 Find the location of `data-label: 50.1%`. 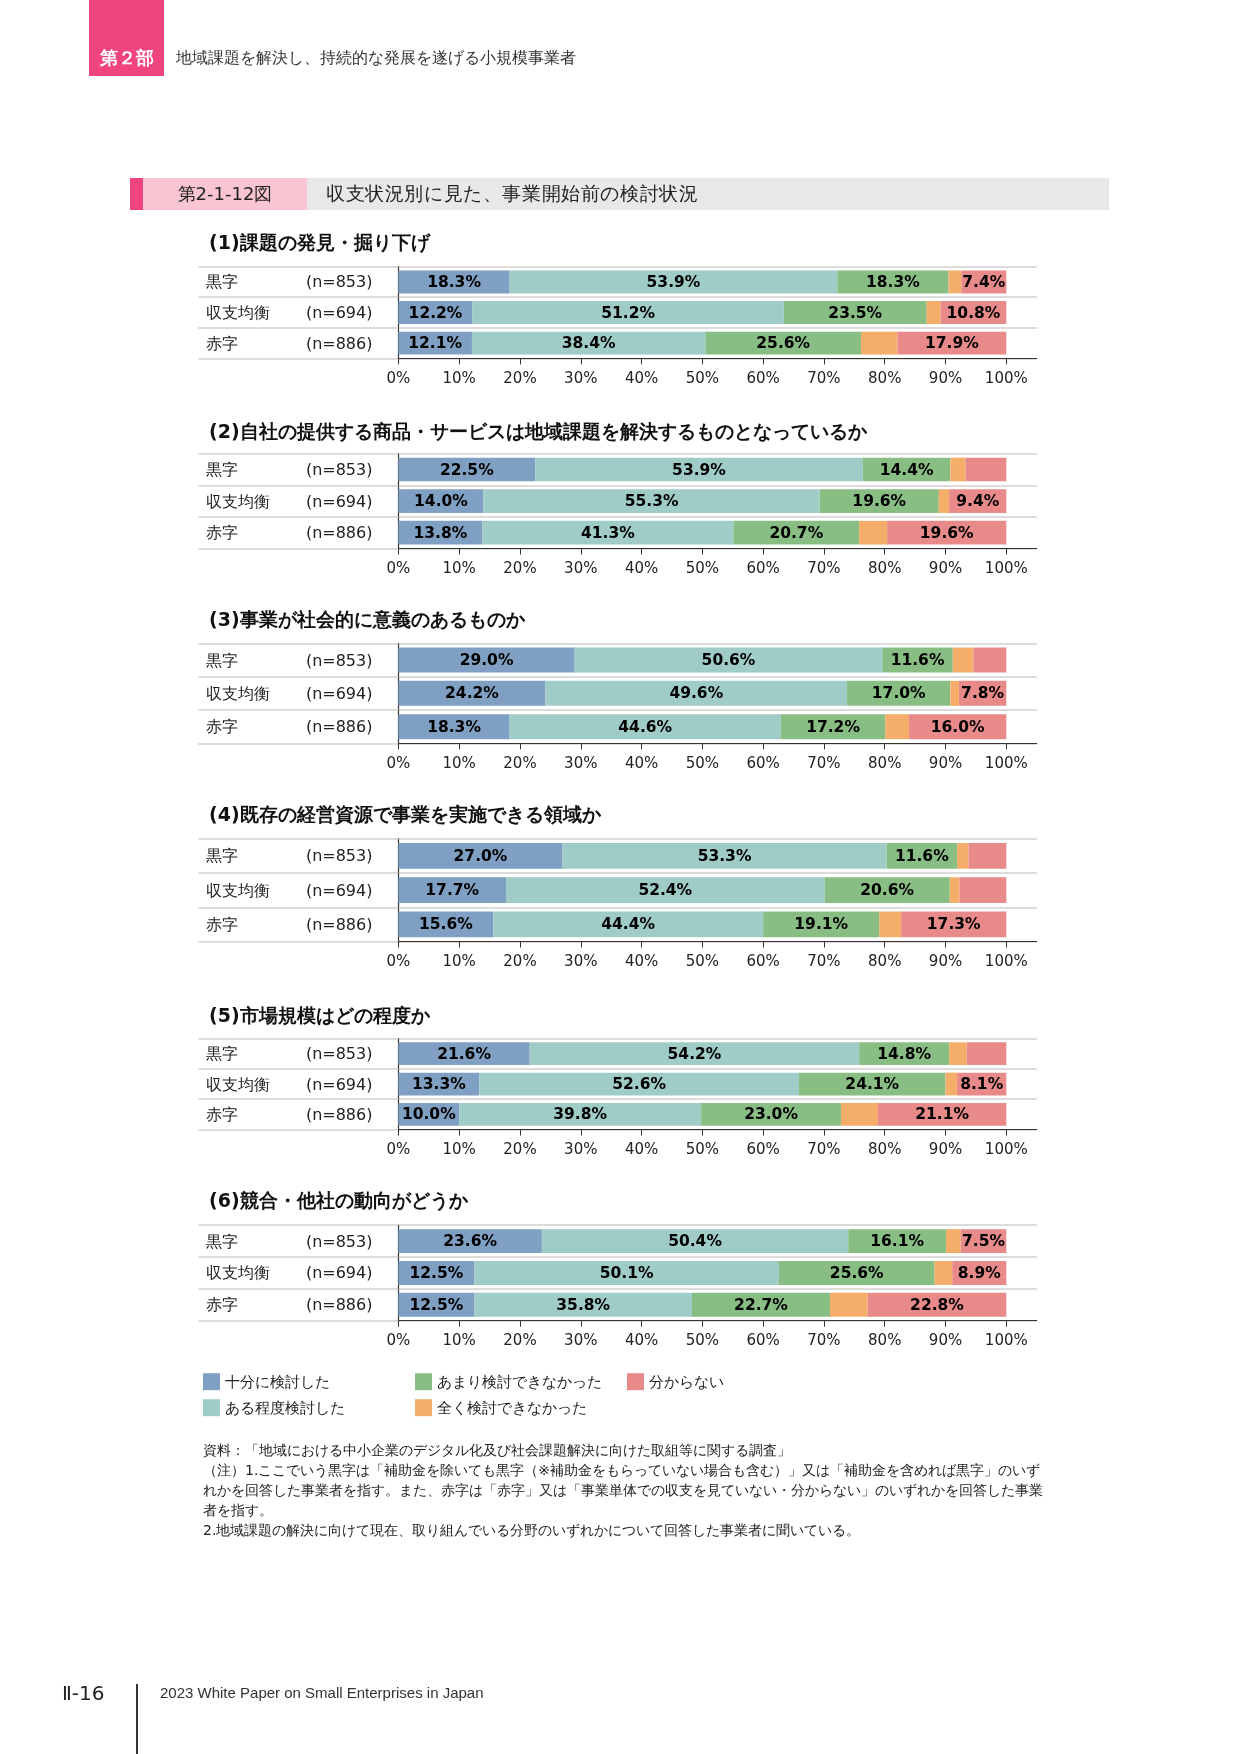

data-label: 50.1% is located at coordinates (627, 1272).